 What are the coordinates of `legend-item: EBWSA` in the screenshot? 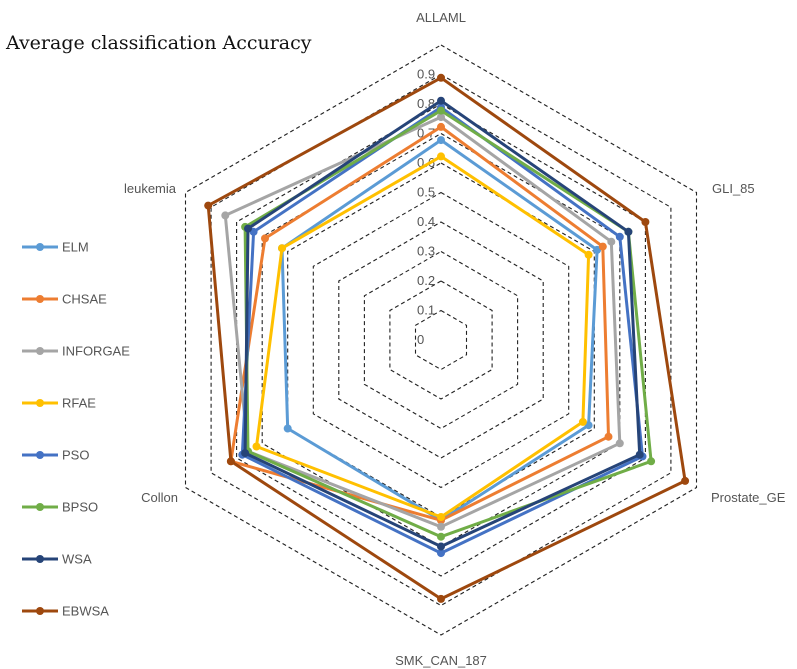 It's located at (65, 611).